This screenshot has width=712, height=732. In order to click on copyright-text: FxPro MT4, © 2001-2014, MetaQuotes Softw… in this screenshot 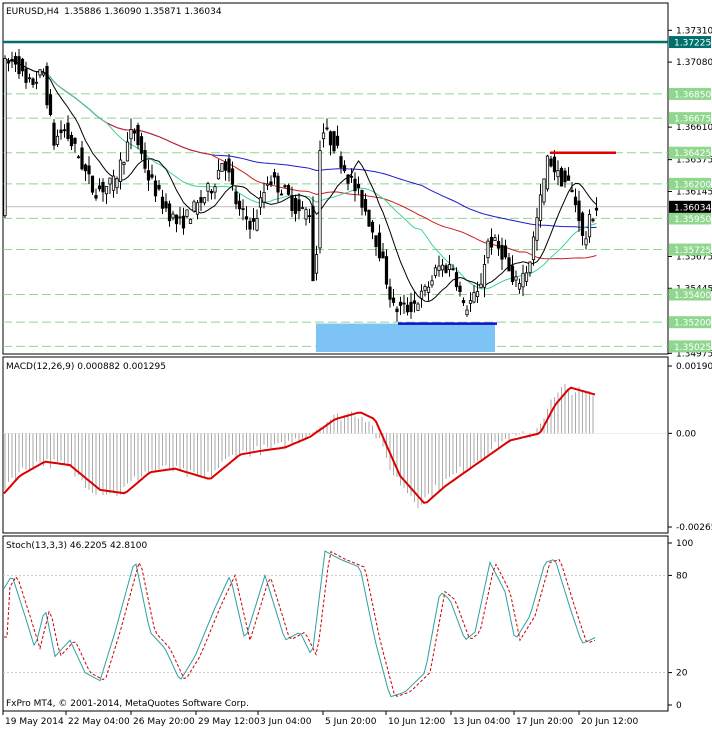, I will do `click(127, 704)`.